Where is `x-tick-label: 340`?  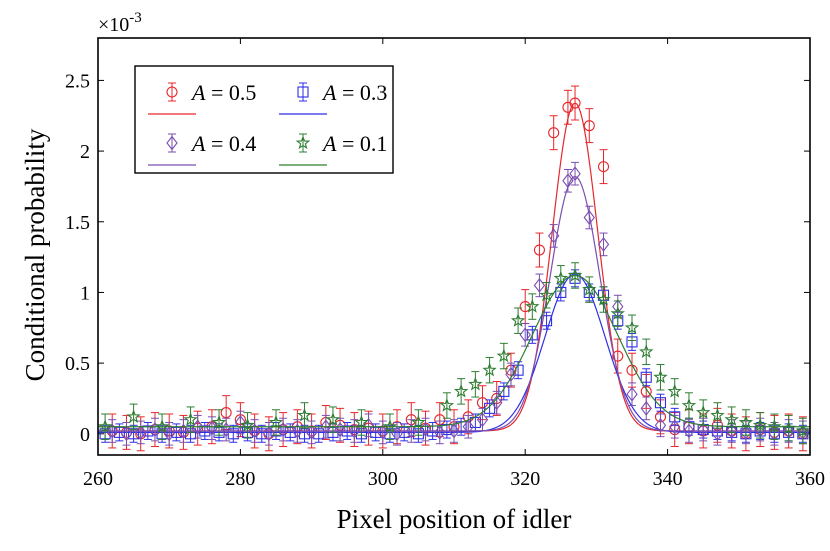 x-tick-label: 340 is located at coordinates (668, 479).